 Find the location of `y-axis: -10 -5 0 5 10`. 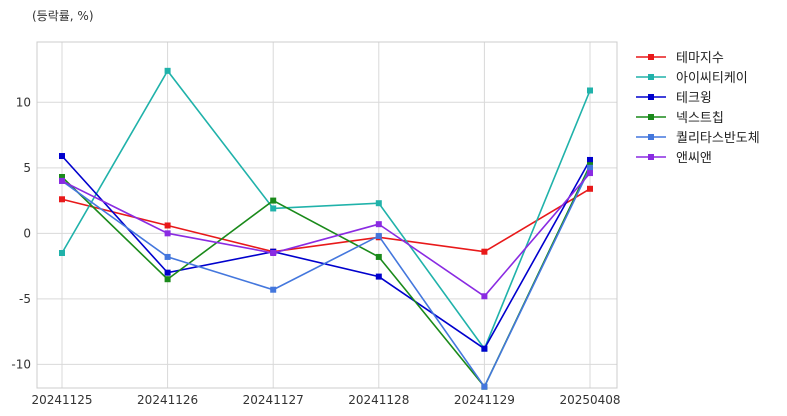

y-axis: -10 -5 0 5 10 is located at coordinates (21, 233).